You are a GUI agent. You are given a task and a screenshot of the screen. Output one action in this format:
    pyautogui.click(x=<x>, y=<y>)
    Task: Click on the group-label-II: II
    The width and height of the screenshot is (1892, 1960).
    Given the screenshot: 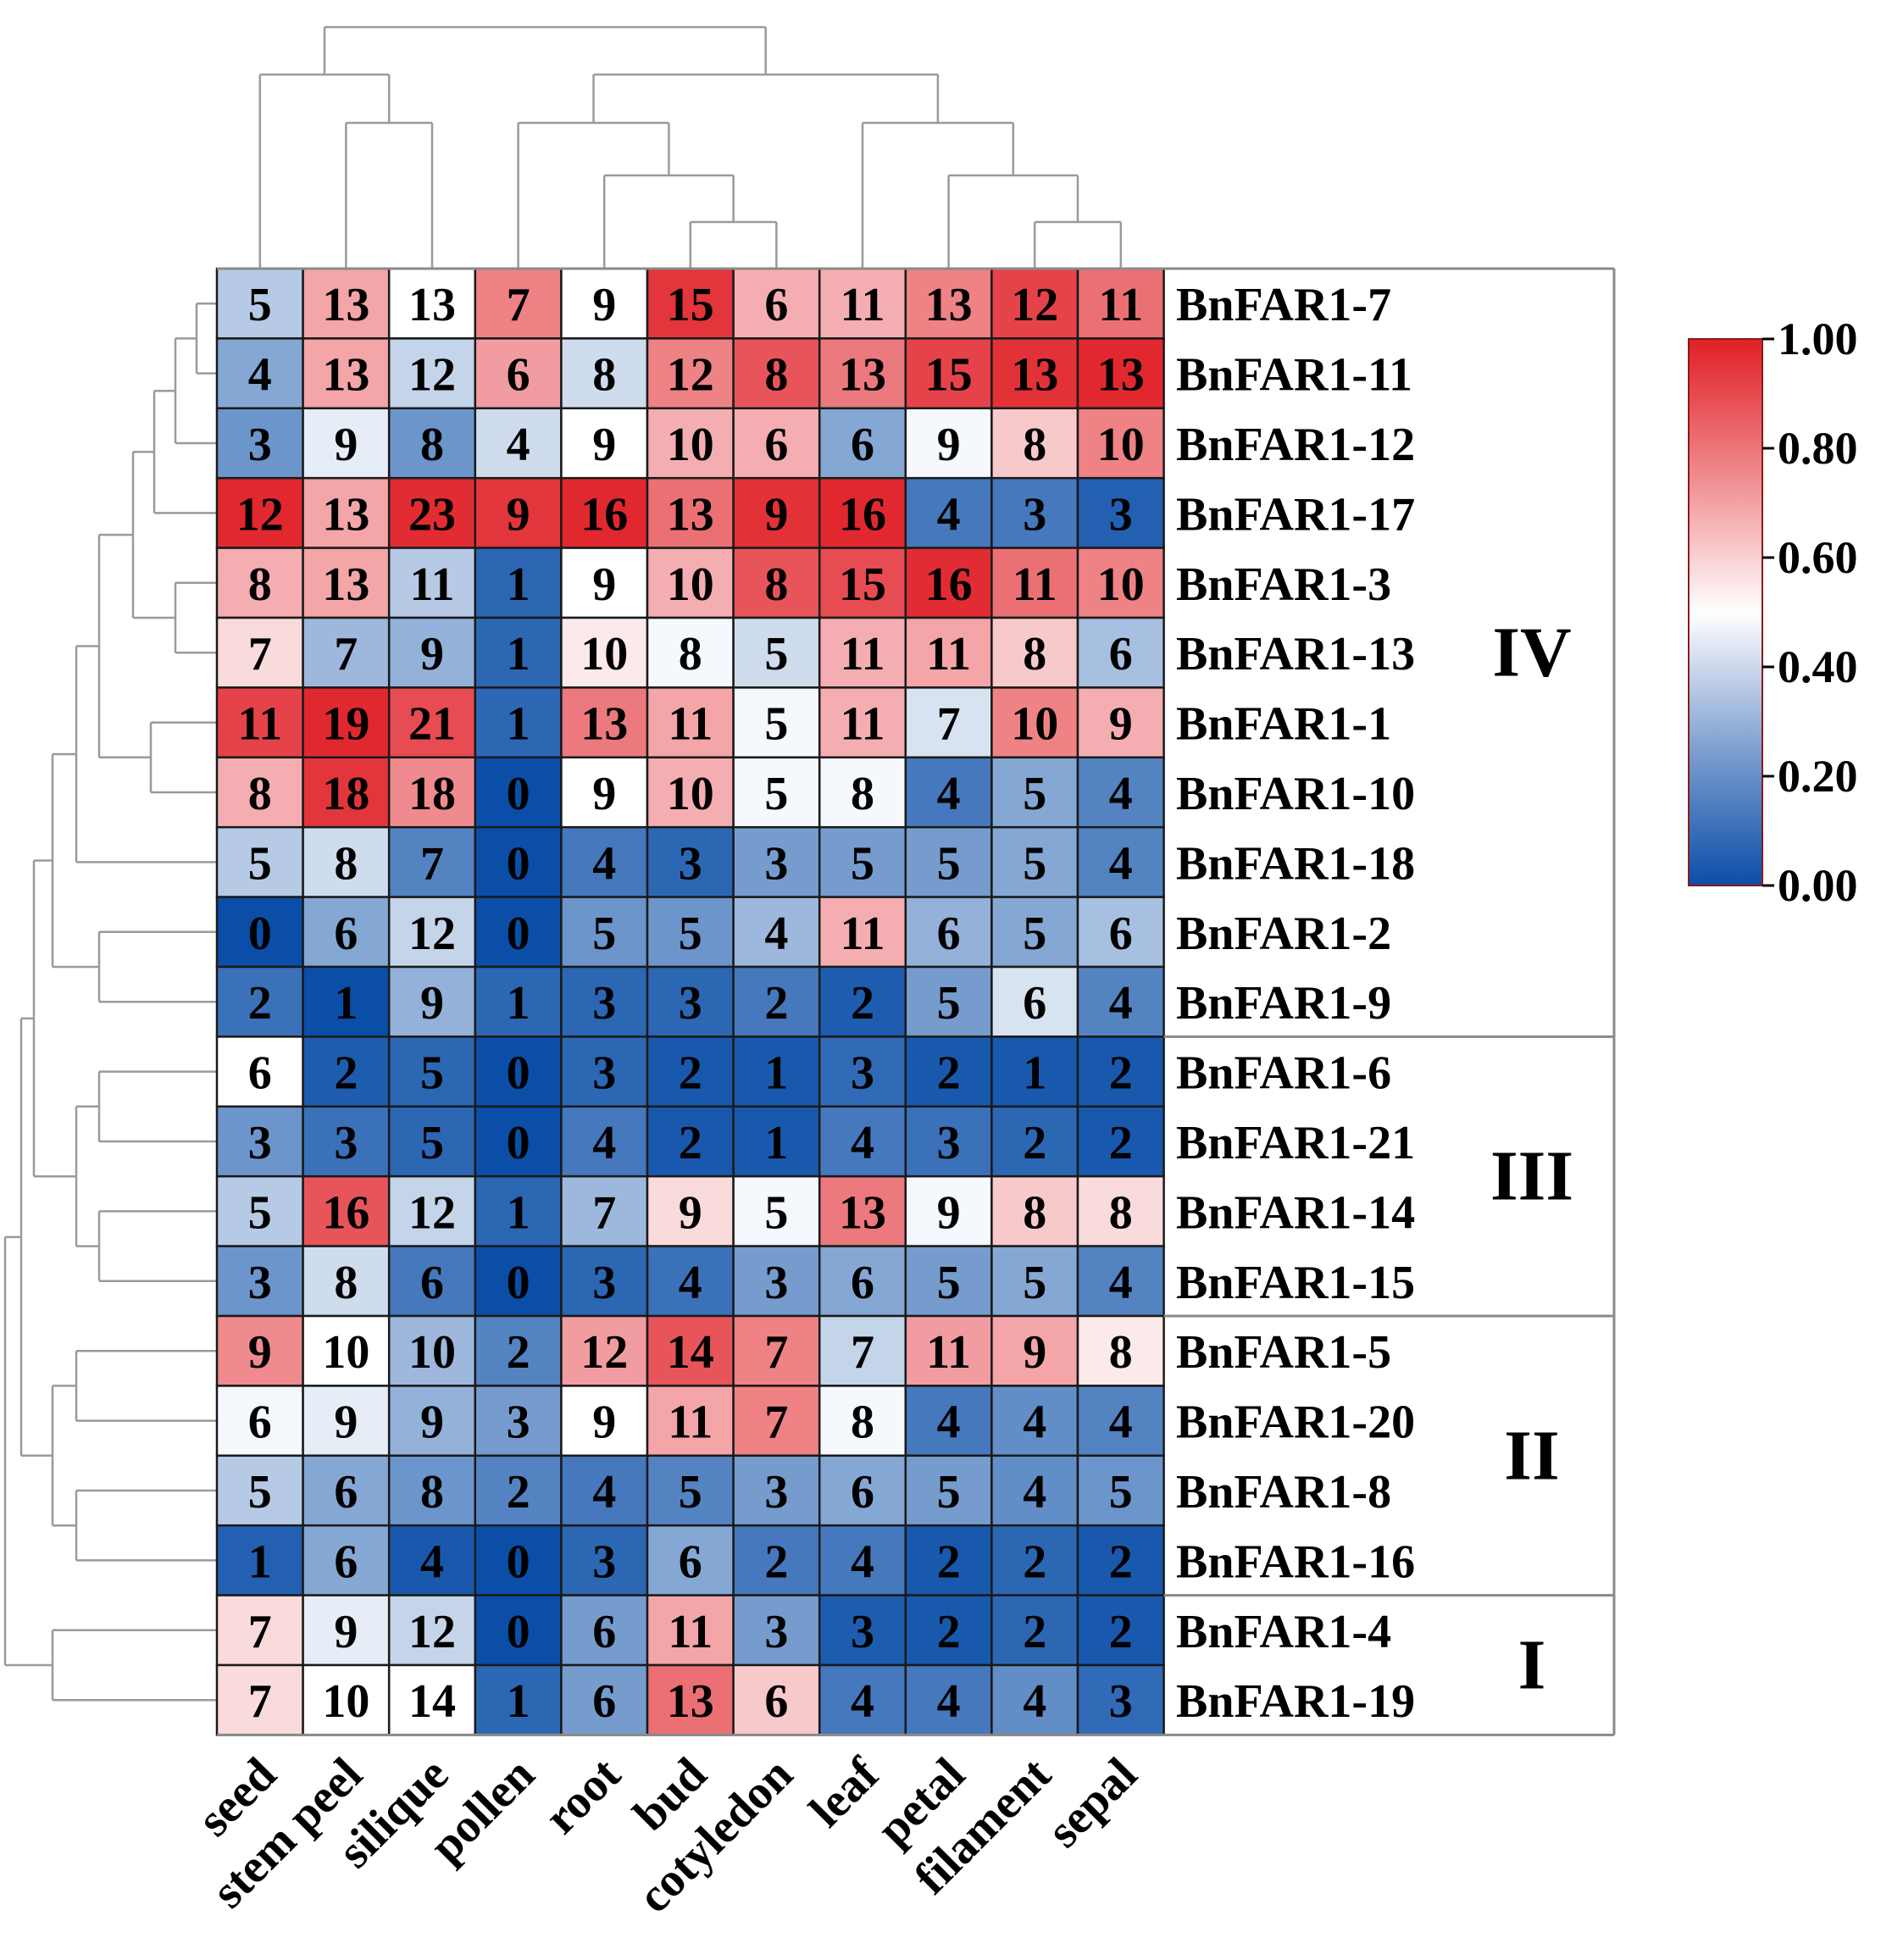 What is the action you would take?
    pyautogui.click(x=1531, y=1455)
    